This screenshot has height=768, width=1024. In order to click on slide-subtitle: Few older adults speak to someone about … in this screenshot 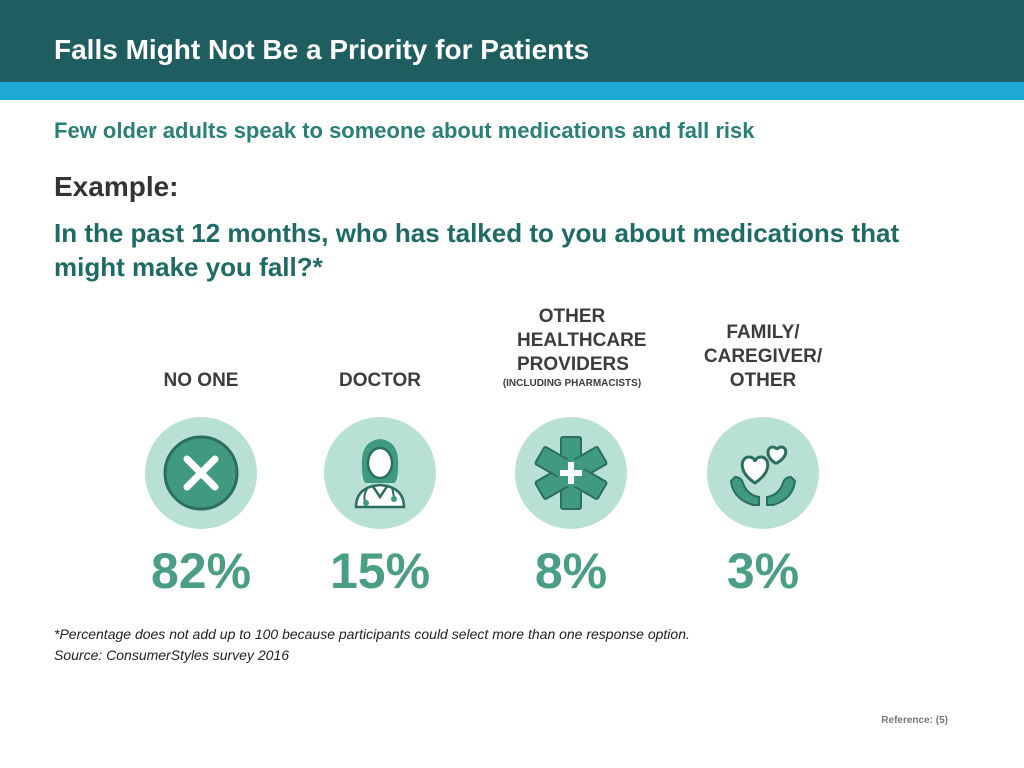, I will do `click(404, 130)`.